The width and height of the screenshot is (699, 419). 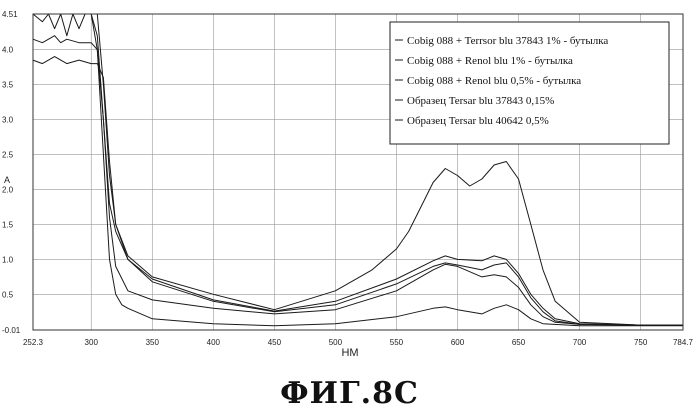 What do you see at coordinates (11, 330) in the screenshot?
I see `y-tick-label: -0.01` at bounding box center [11, 330].